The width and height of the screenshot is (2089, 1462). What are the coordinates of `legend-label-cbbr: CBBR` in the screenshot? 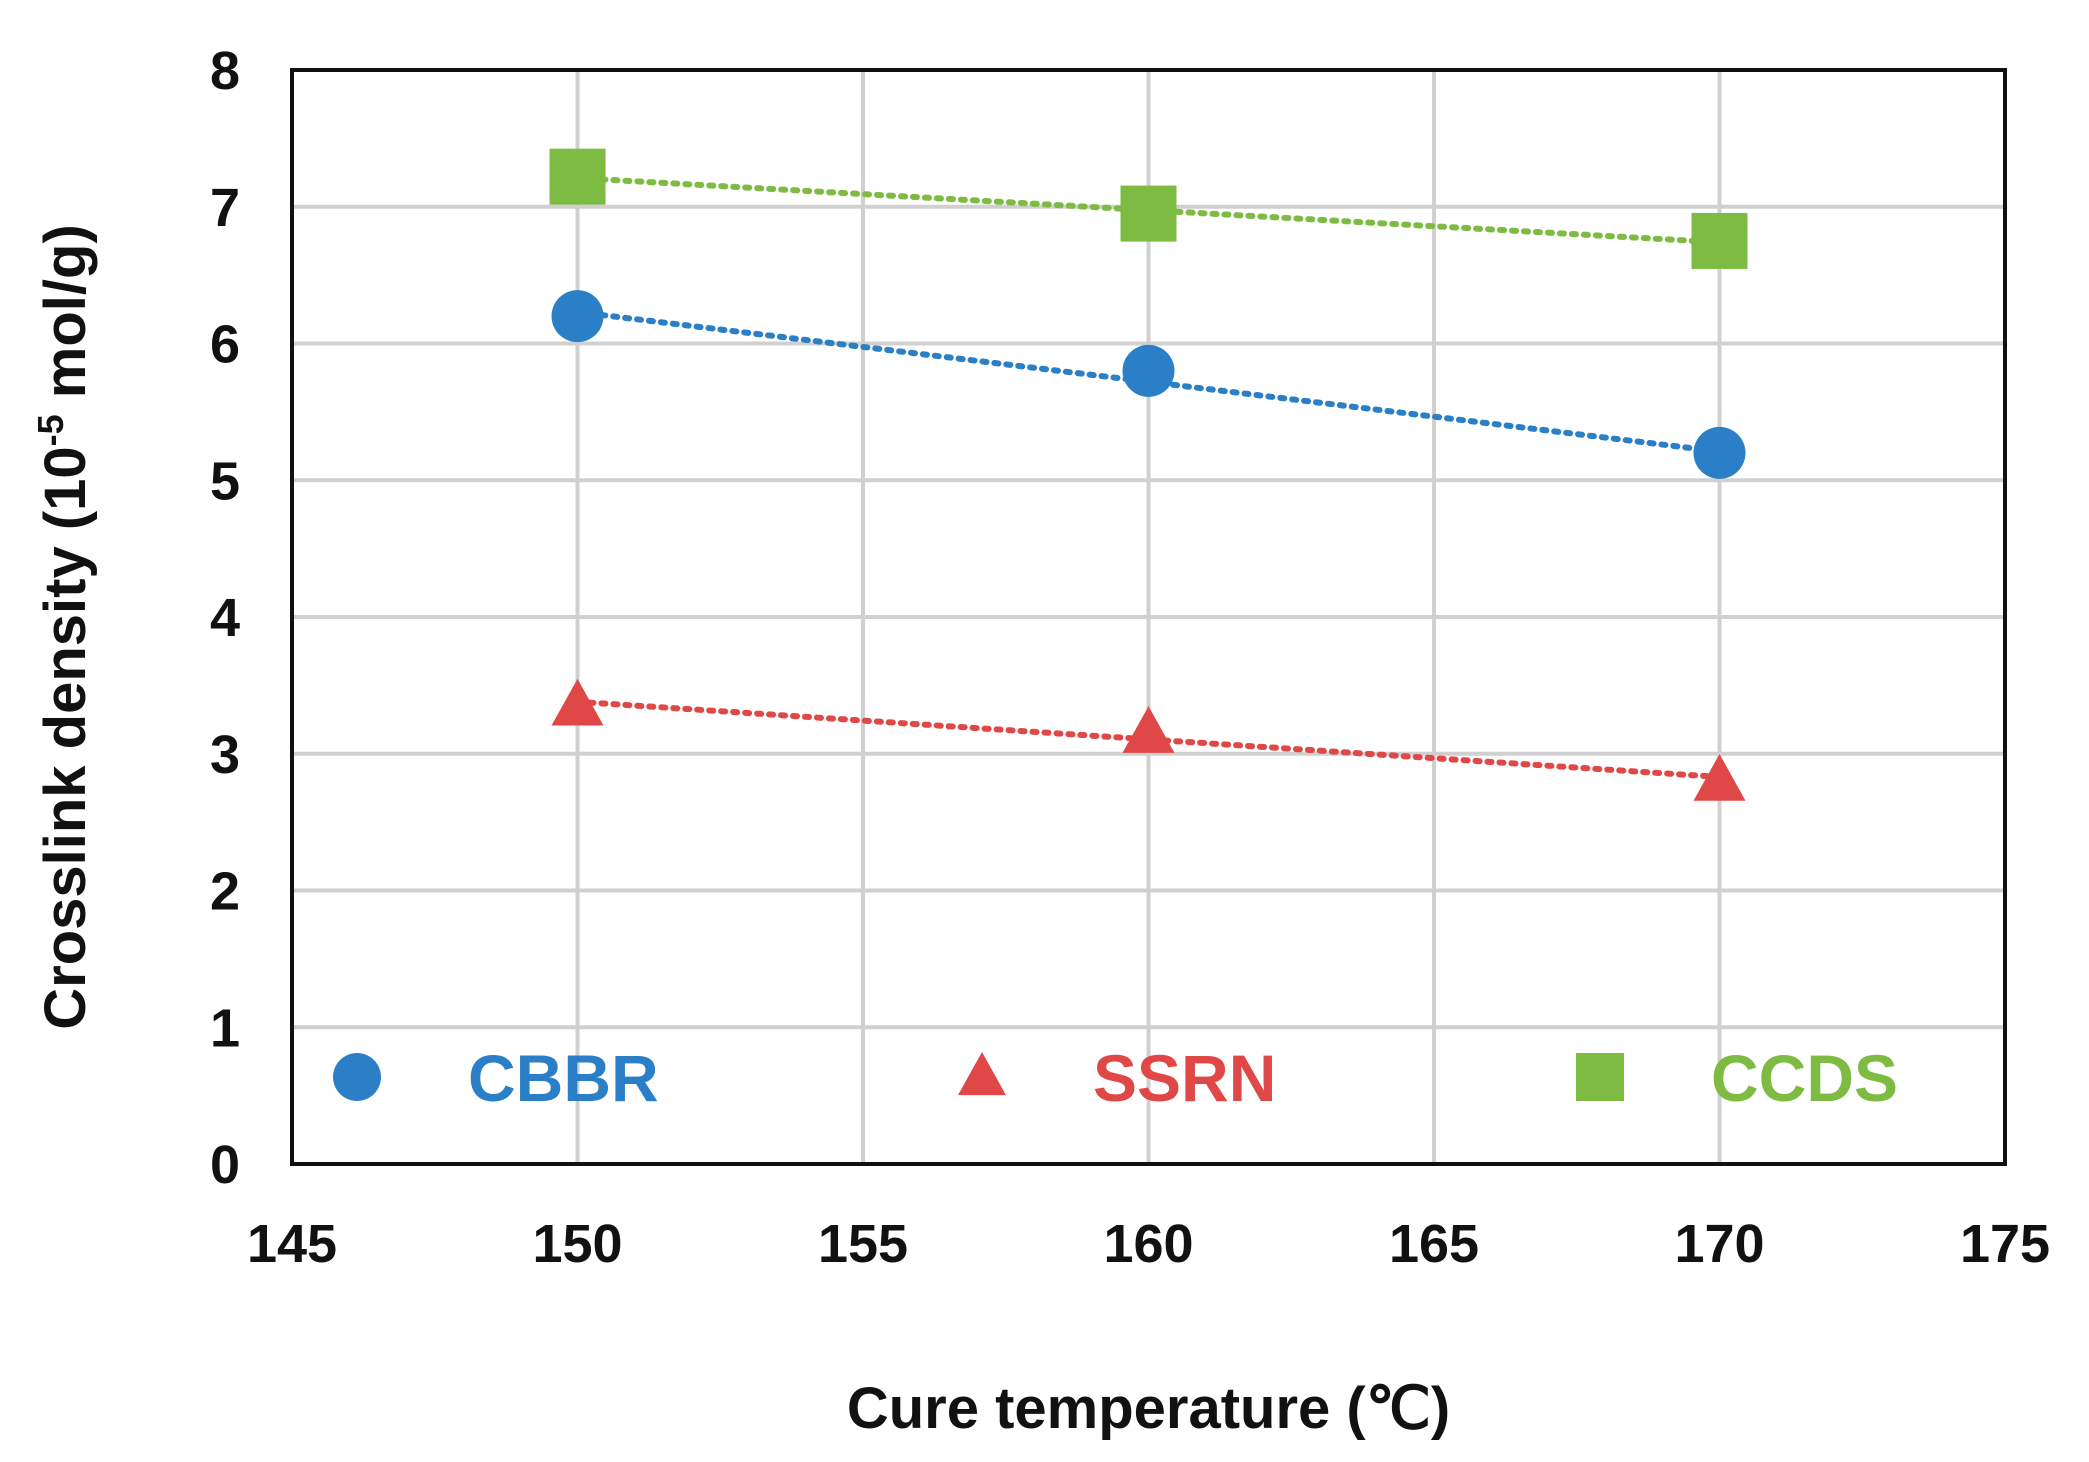 It's located at (563, 1078).